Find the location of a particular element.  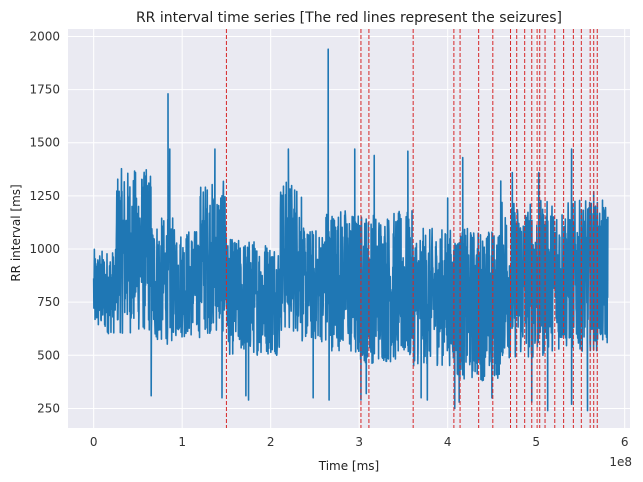

y-axis-label: RR interval [ms] is located at coordinates (16, 232).